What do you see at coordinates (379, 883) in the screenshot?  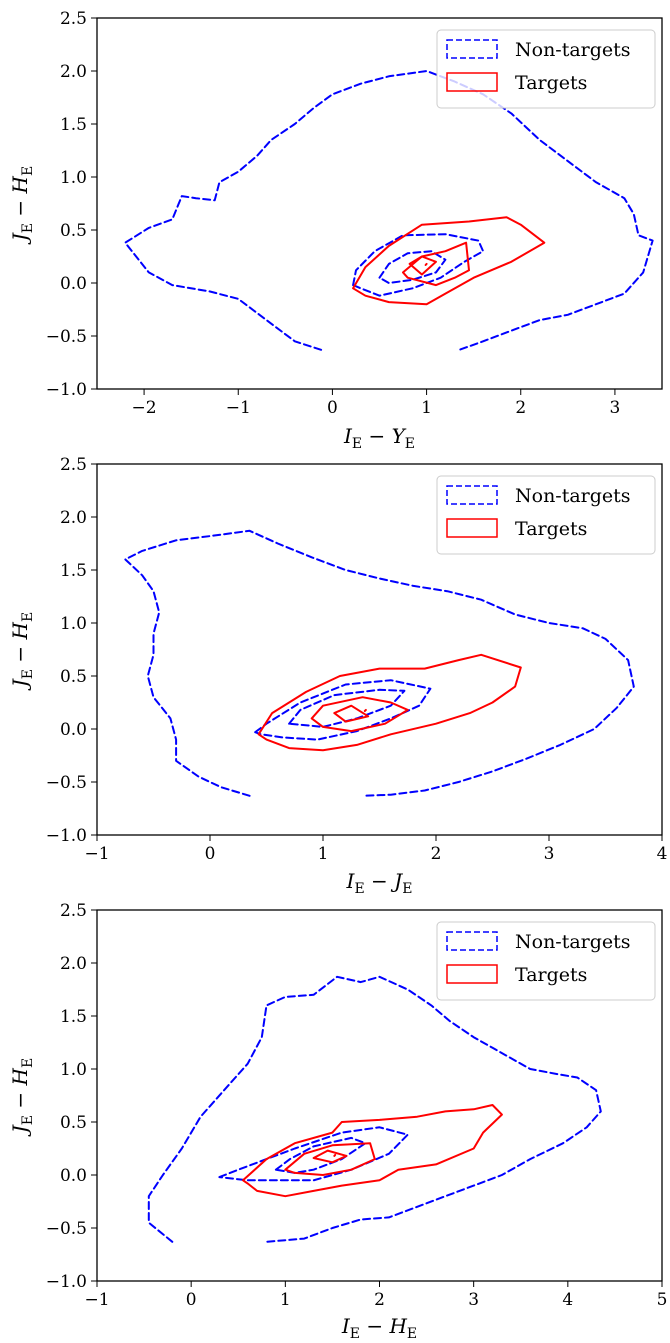 I see `x-axis-label: IE − JE` at bounding box center [379, 883].